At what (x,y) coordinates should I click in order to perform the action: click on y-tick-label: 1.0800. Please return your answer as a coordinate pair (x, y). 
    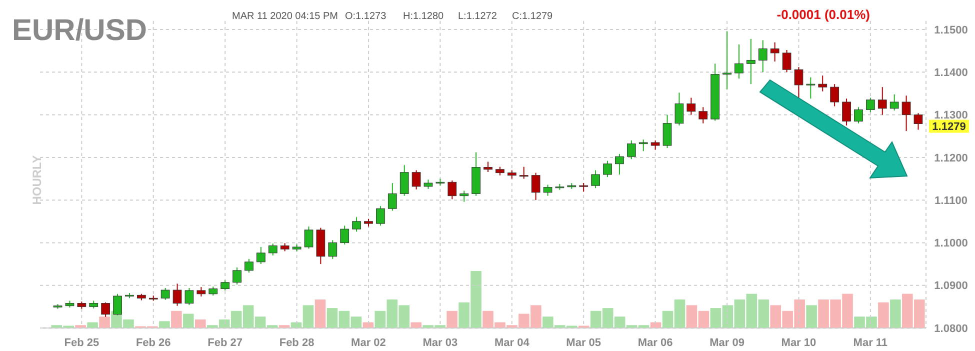
    Looking at the image, I should click on (951, 328).